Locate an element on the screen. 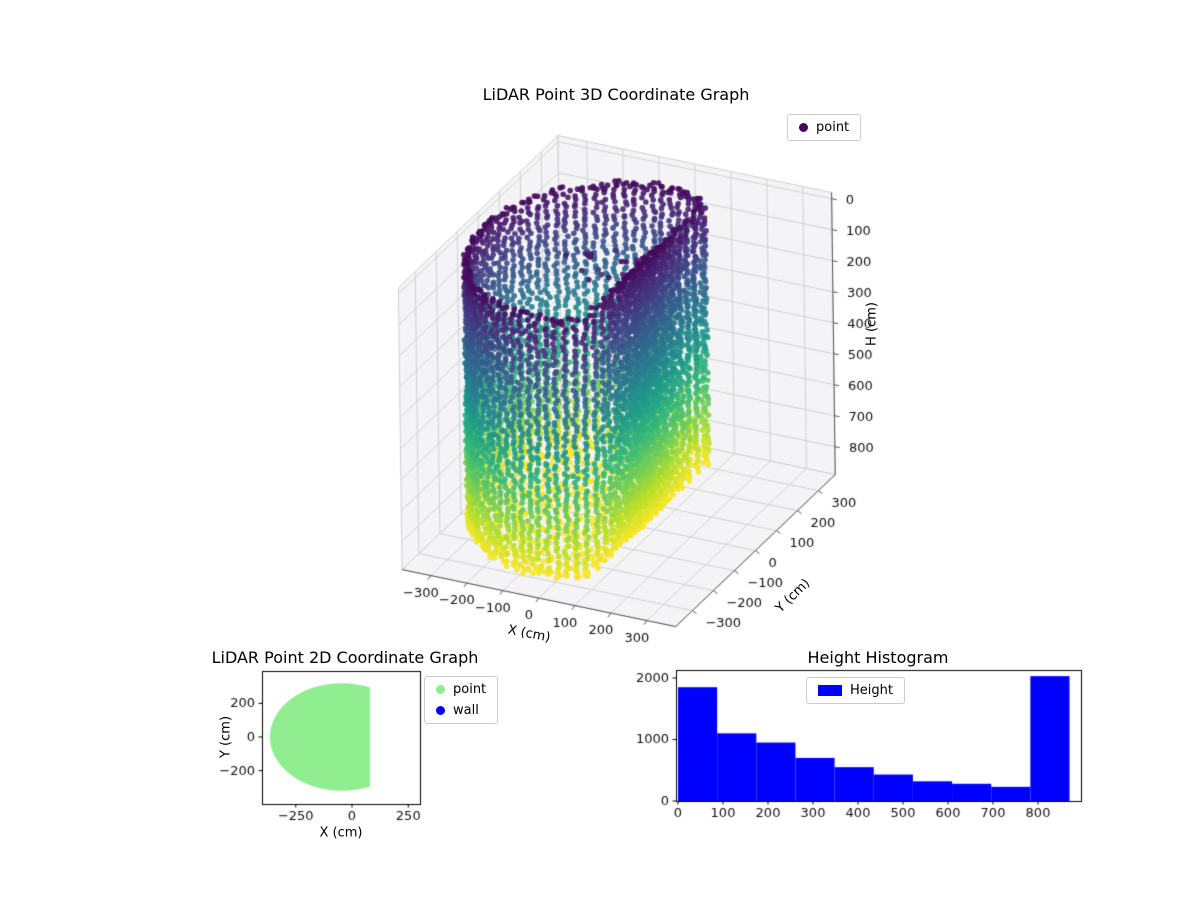  legend-item-wall: wall is located at coordinates (461, 710).